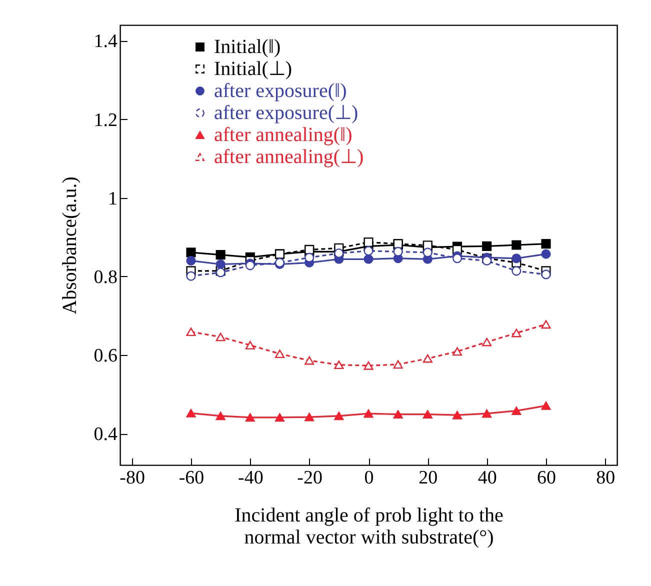 The height and width of the screenshot is (586, 651). Describe the element at coordinates (369, 478) in the screenshot. I see `x-tick-label: 0` at that location.